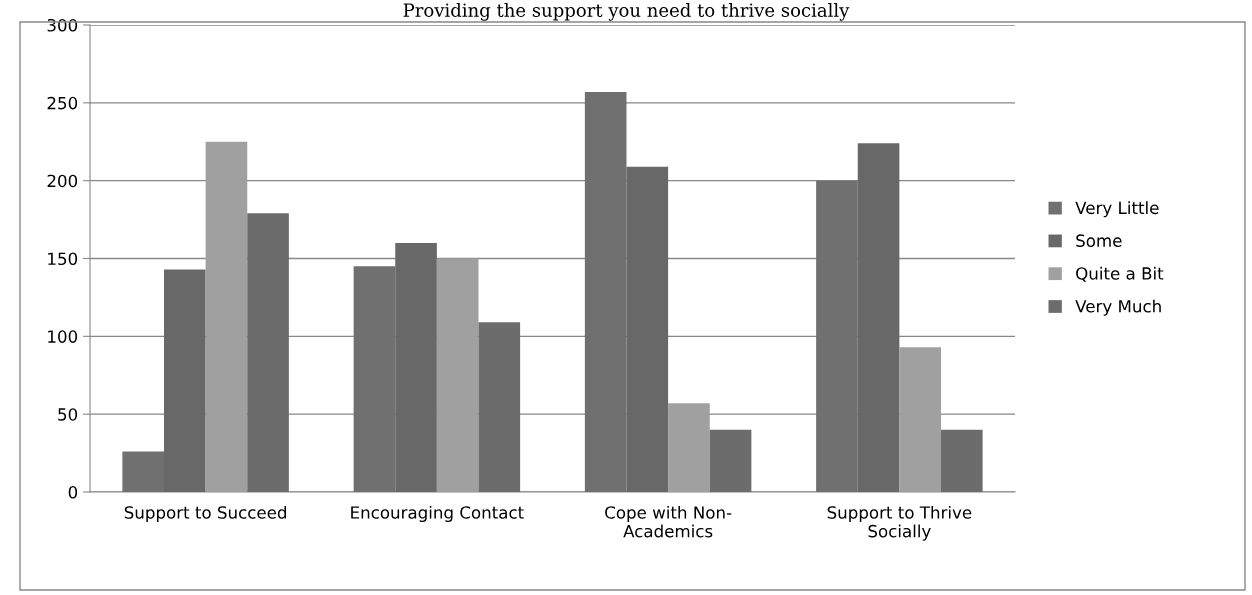  What do you see at coordinates (626, 12) in the screenshot?
I see `text: Providing the support you need to thrive socially` at bounding box center [626, 12].